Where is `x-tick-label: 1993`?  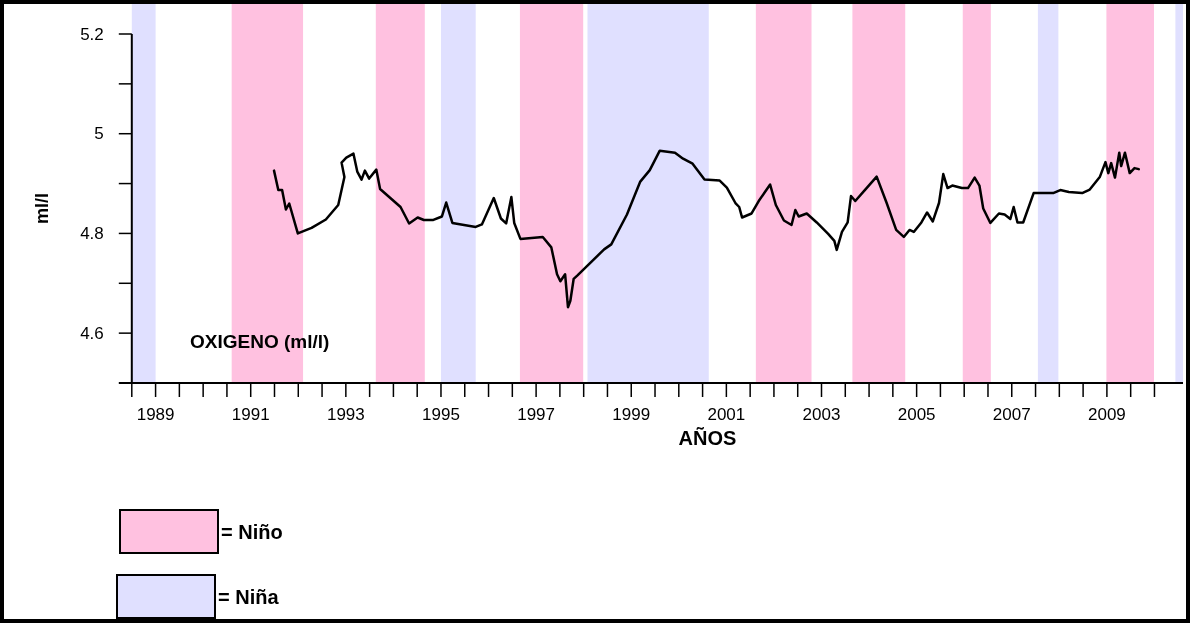
x-tick-label: 1993 is located at coordinates (345, 414).